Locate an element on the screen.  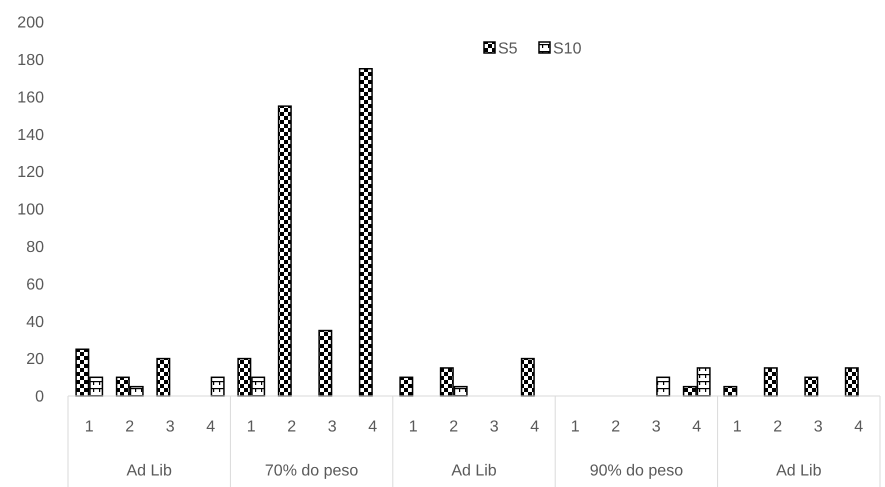
y-tick-label: 180 is located at coordinates (30, 60).